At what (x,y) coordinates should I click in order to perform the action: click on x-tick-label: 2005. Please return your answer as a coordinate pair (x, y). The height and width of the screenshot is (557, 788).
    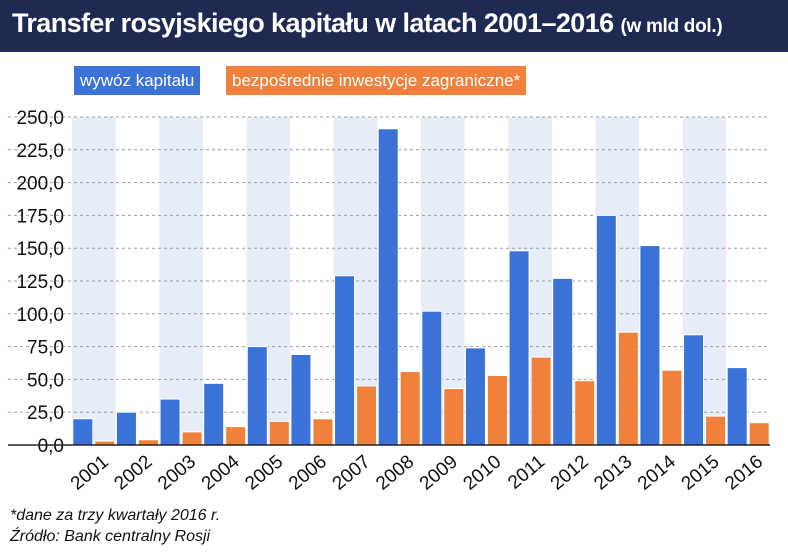
    Looking at the image, I should click on (264, 472).